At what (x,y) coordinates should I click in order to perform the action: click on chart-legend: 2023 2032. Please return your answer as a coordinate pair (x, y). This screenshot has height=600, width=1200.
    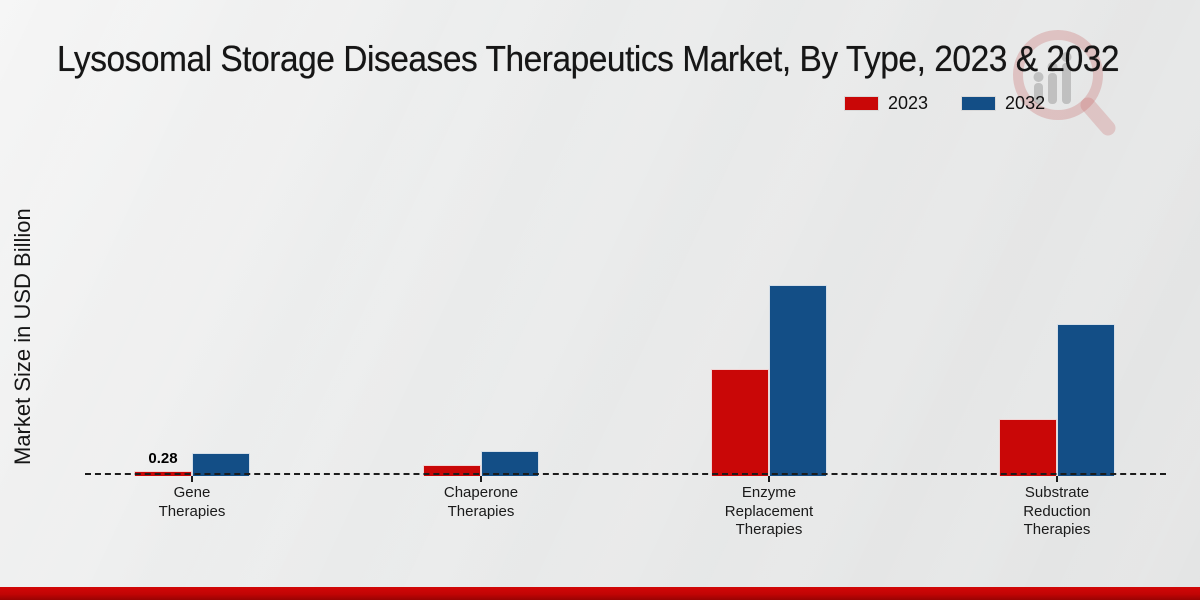
    Looking at the image, I should click on (945, 103).